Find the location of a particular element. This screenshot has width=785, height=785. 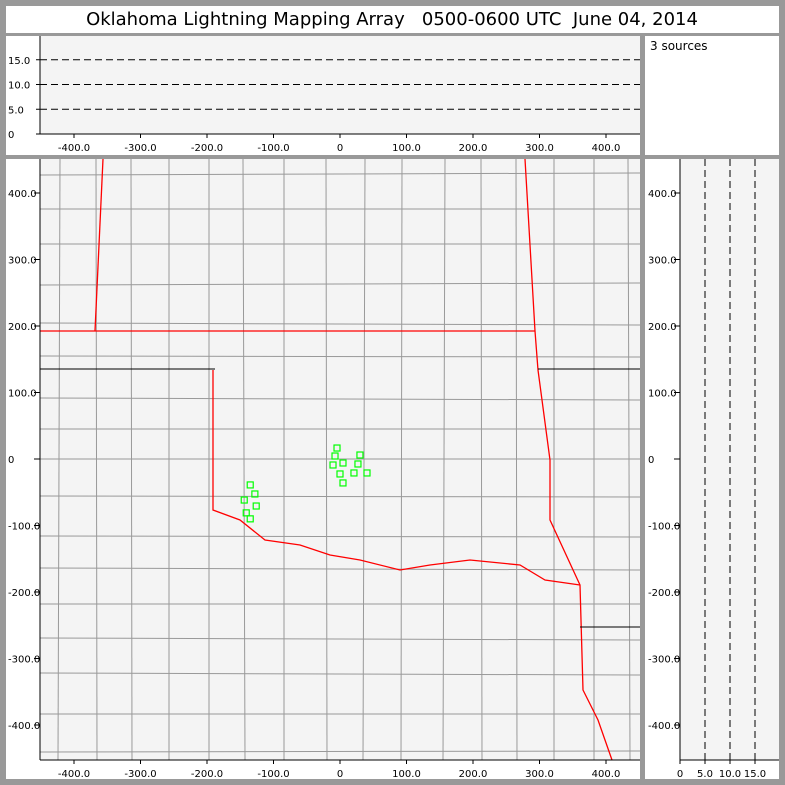

y-tick-label: 10.0 is located at coordinates (19, 86).